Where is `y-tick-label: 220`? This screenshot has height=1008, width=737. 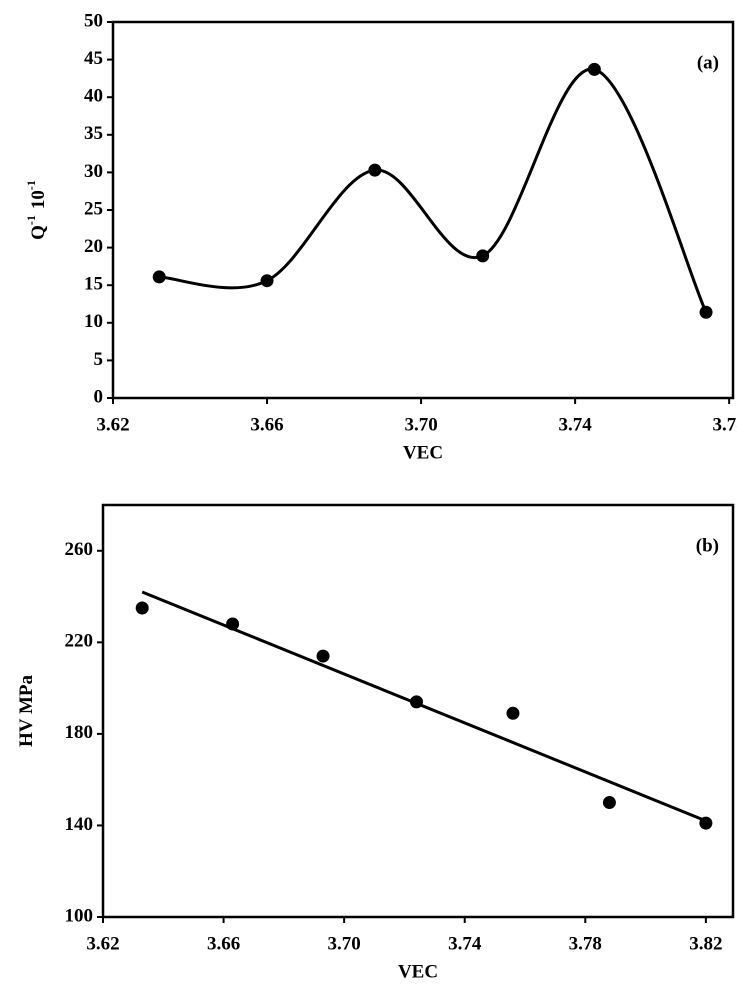
y-tick-label: 220 is located at coordinates (79, 641).